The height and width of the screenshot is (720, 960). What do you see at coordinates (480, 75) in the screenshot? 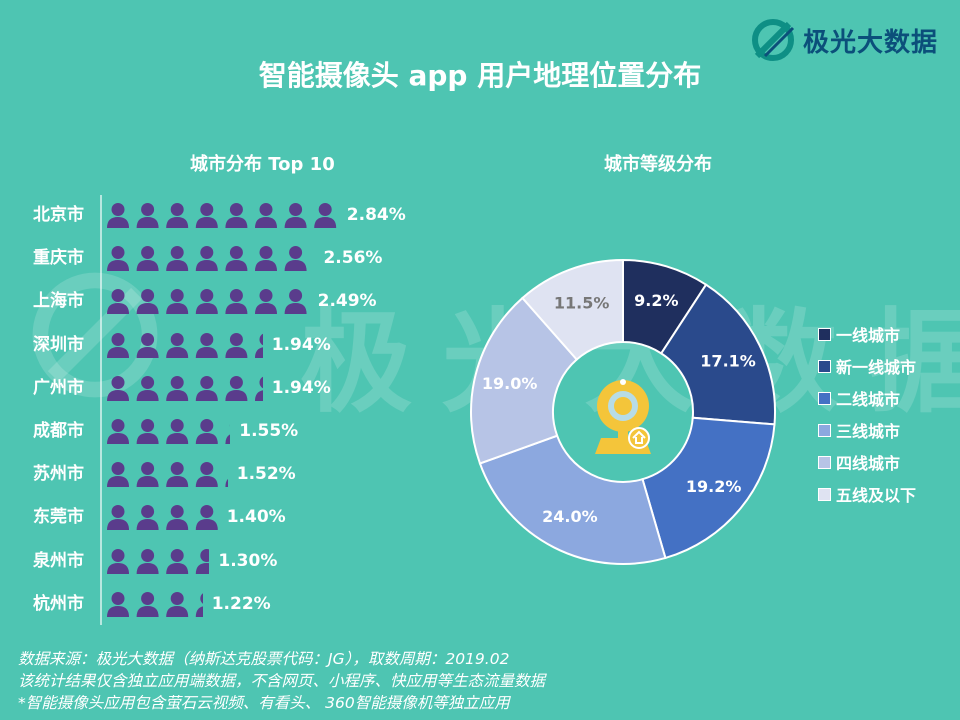
I see `page-title: 智能摄像头 app 用户地理位置分布` at bounding box center [480, 75].